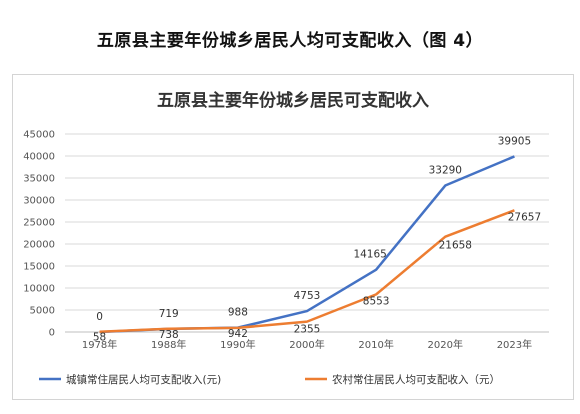  I want to click on chart-title: 五原县主要年份城乡居民可支配收入, so click(293, 100).